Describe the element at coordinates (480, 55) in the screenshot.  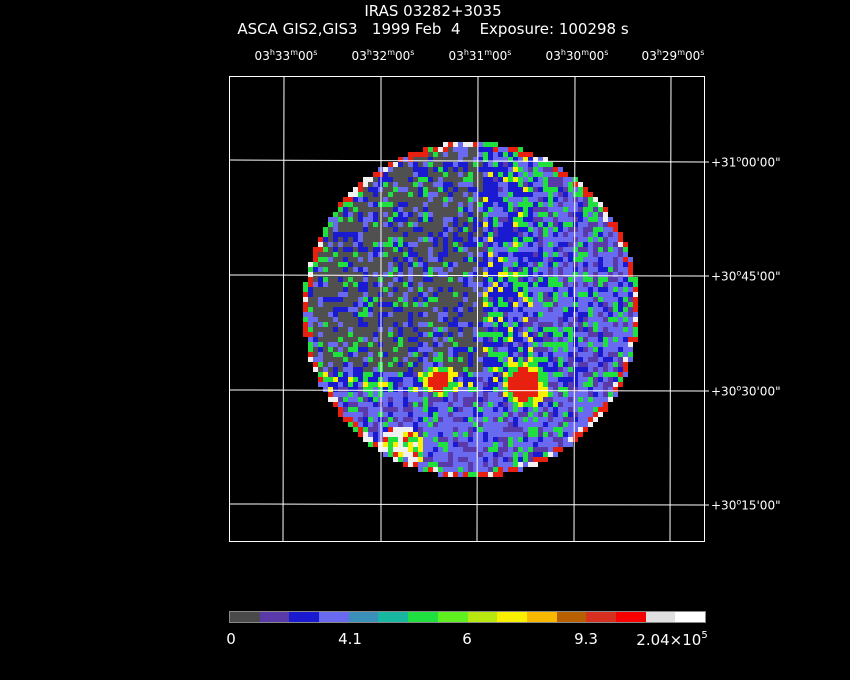
I see `ra-label: 03h31m00s` at that location.